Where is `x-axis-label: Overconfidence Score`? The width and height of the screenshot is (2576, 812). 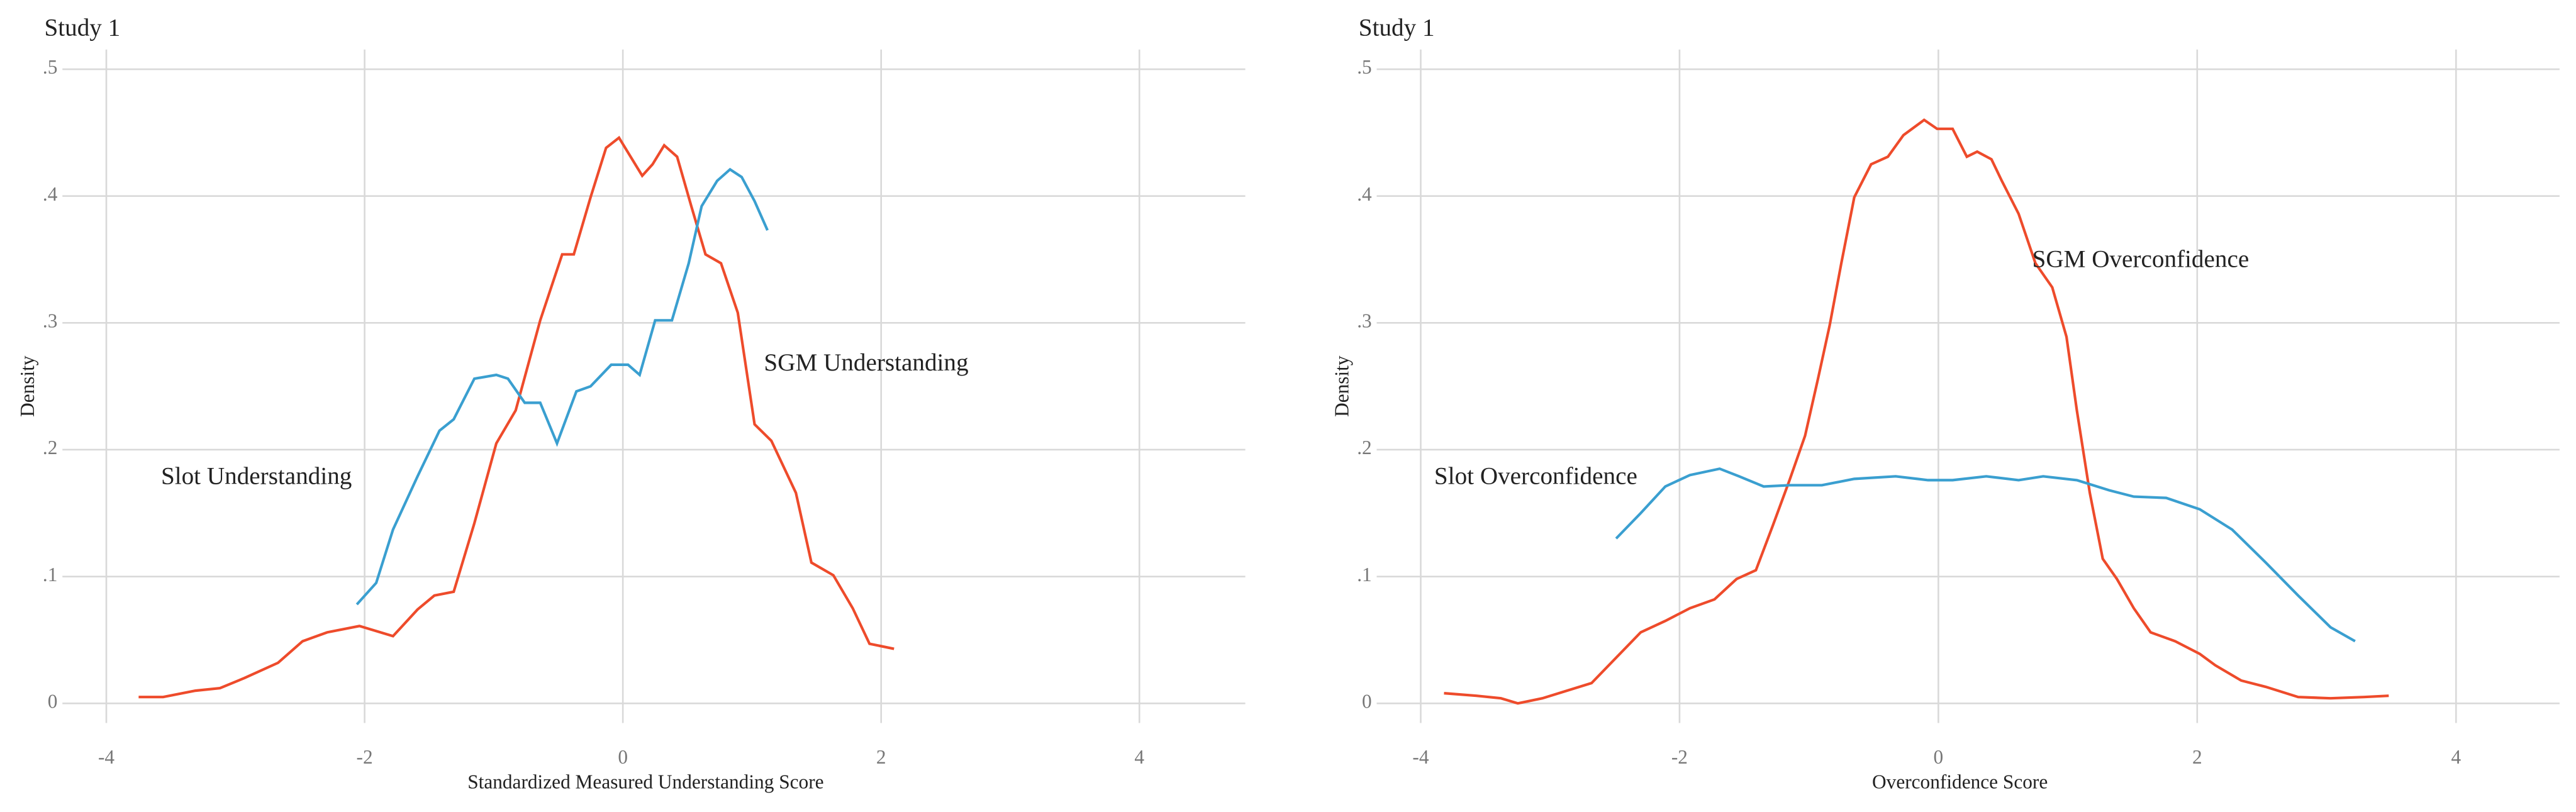
x-axis-label: Overconfidence Score is located at coordinates (1960, 781).